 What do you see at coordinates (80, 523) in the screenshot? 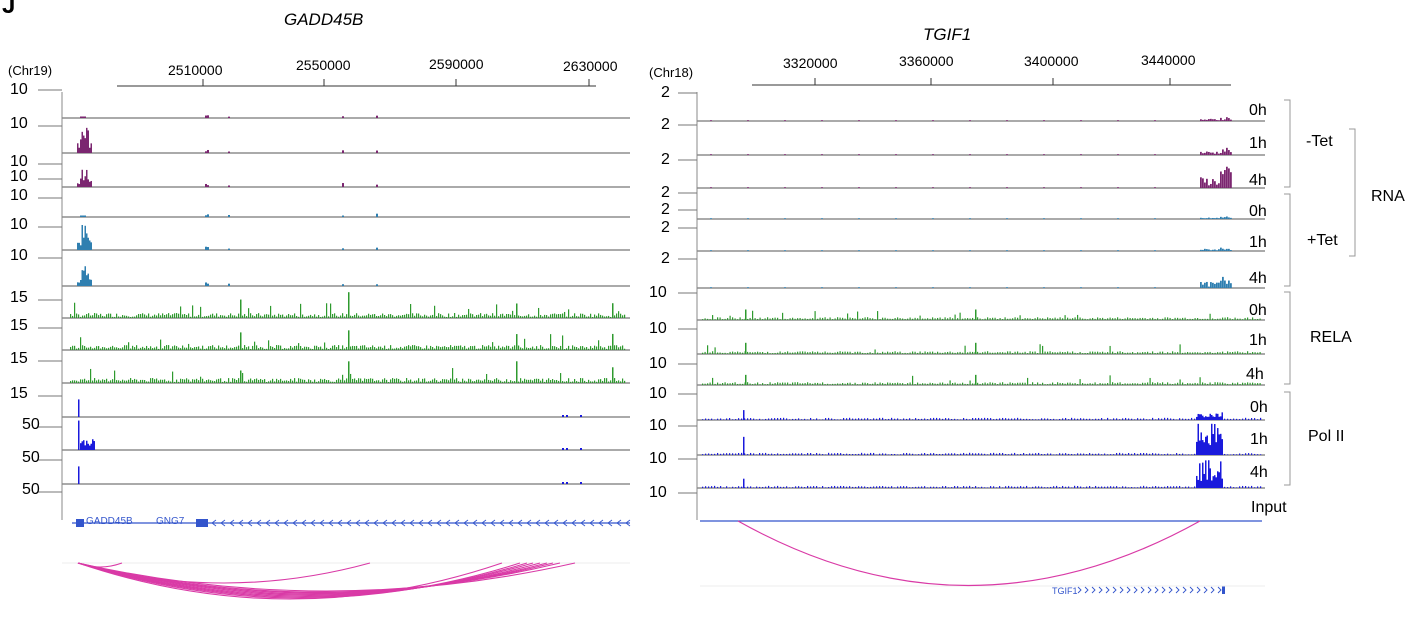
I see `gadd45b-exon` at bounding box center [80, 523].